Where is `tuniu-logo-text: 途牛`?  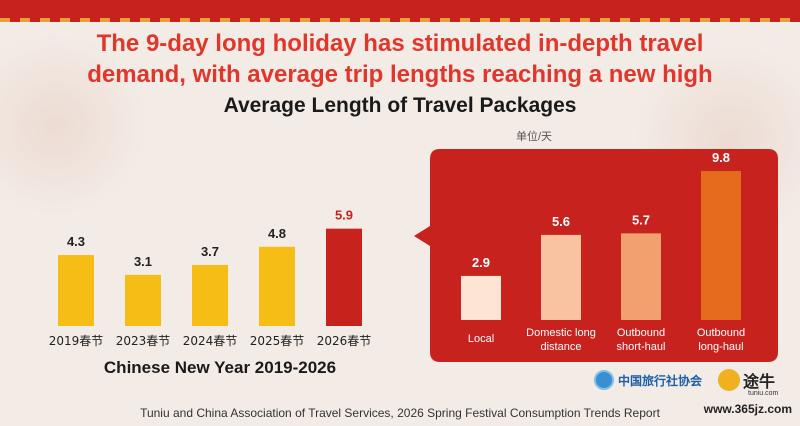
tuniu-logo-text: 途牛 is located at coordinates (759, 382).